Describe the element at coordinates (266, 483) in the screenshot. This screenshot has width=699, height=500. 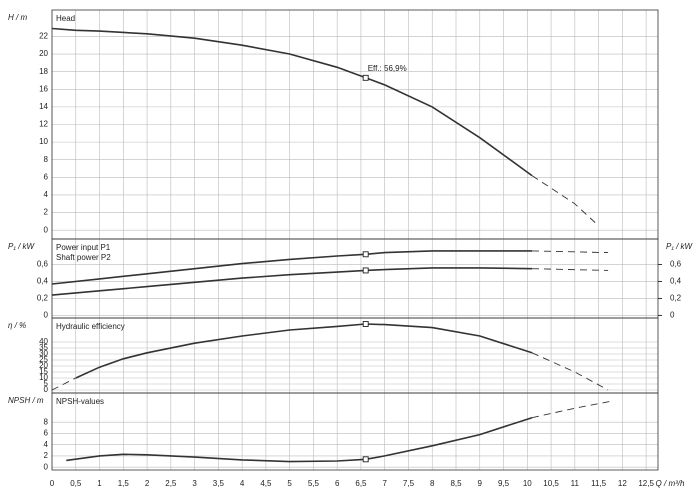
I see `x-tick-label: 4,5` at that location.